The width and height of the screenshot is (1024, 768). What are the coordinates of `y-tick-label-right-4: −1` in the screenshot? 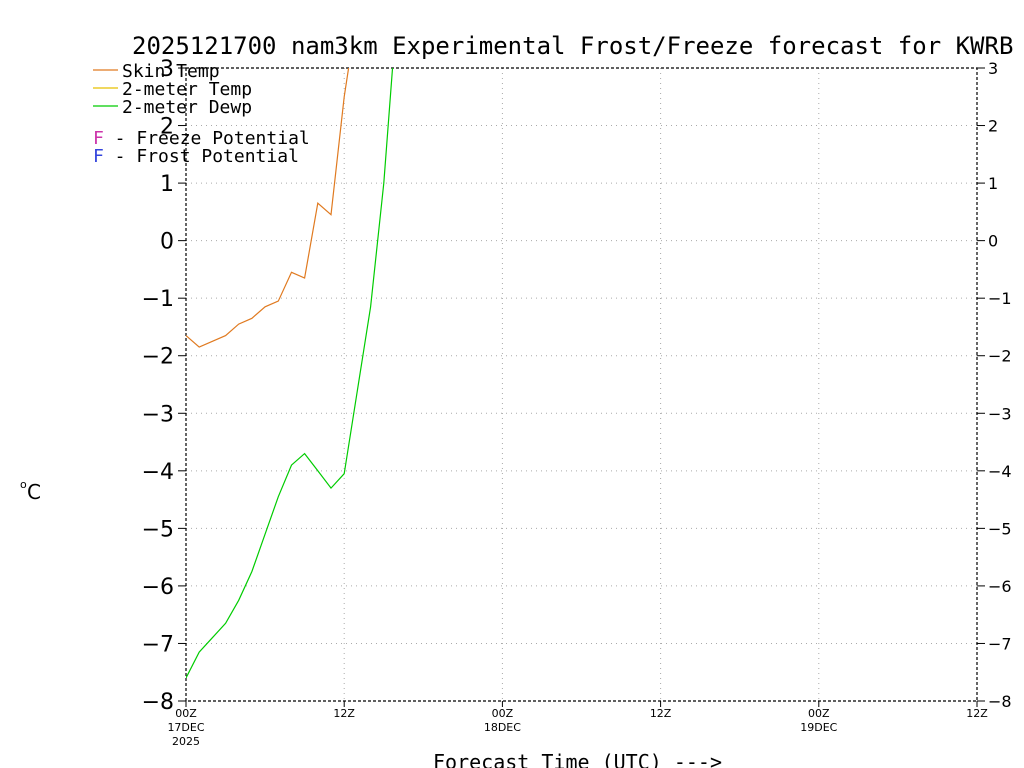 It's located at (1000, 298).